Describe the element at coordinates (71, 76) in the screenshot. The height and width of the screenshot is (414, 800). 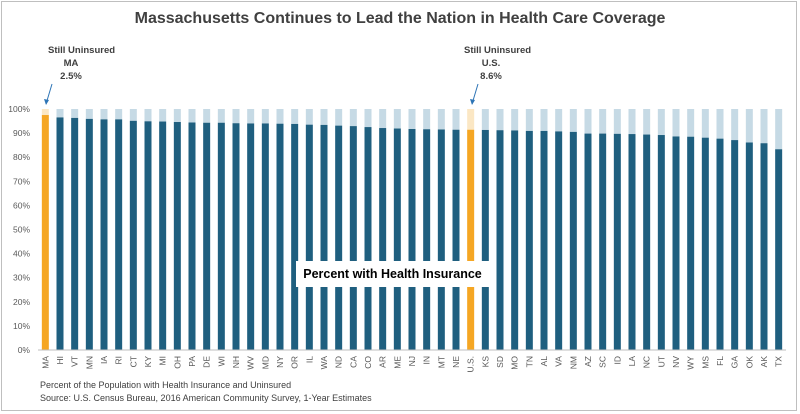
I see `annotation-ma-line3: 2.5%` at that location.